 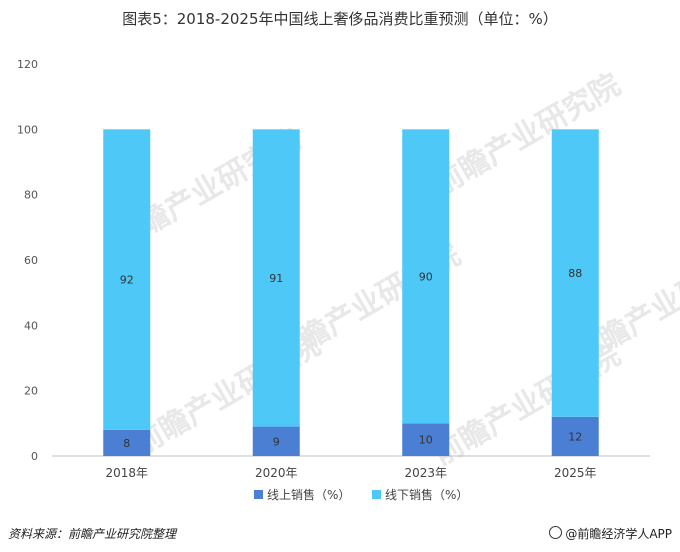 I want to click on data-label: 8, so click(x=126, y=443).